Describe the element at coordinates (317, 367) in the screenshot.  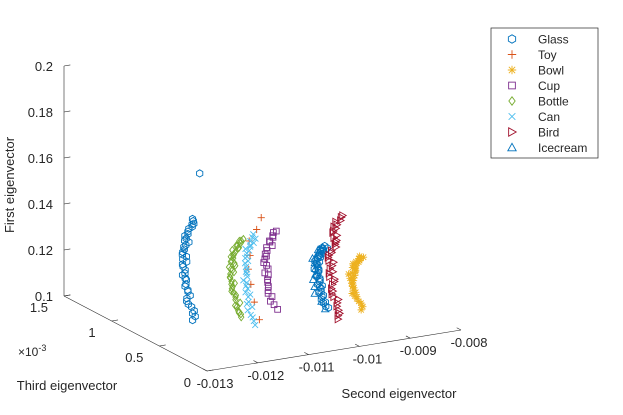
I see `x-tick-label: -0.011` at that location.